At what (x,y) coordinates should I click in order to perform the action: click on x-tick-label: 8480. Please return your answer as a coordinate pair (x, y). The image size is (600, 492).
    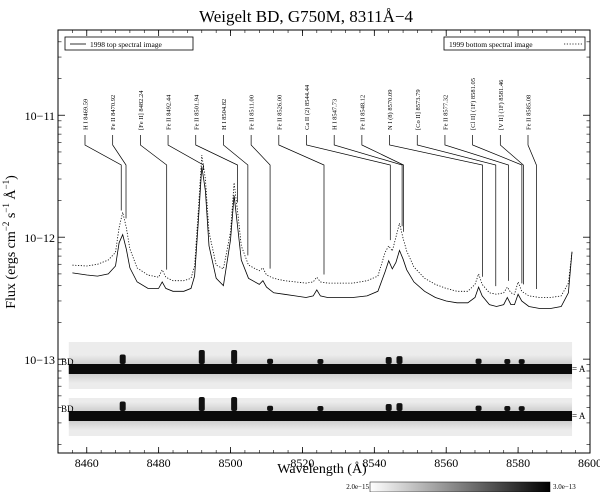
    Looking at the image, I should click on (159, 463).